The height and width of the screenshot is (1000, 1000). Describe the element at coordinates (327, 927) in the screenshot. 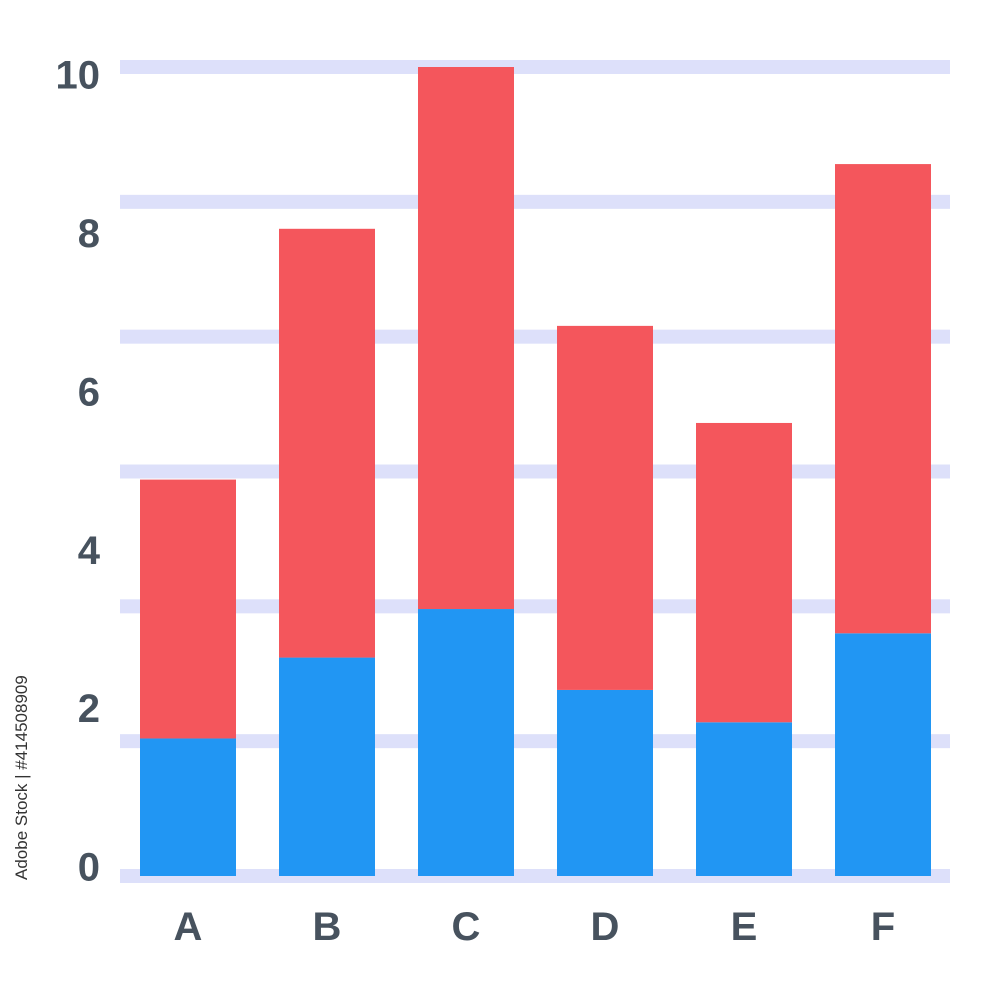

I see `x-tick-label: B` at that location.